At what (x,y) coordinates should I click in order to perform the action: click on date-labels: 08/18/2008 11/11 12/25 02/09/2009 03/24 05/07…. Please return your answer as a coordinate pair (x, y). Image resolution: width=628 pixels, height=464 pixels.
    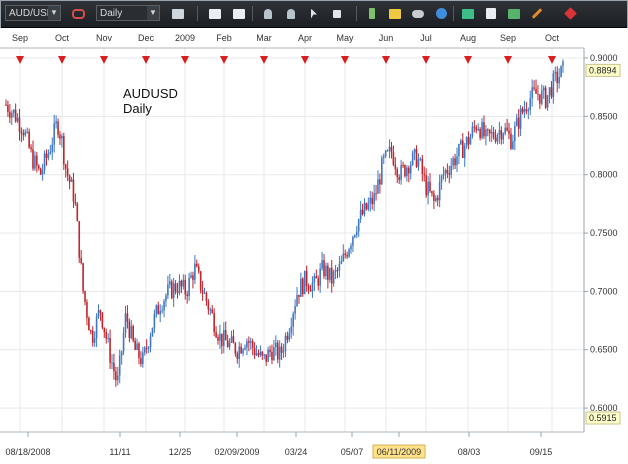
    Looking at the image, I should click on (278, 445).